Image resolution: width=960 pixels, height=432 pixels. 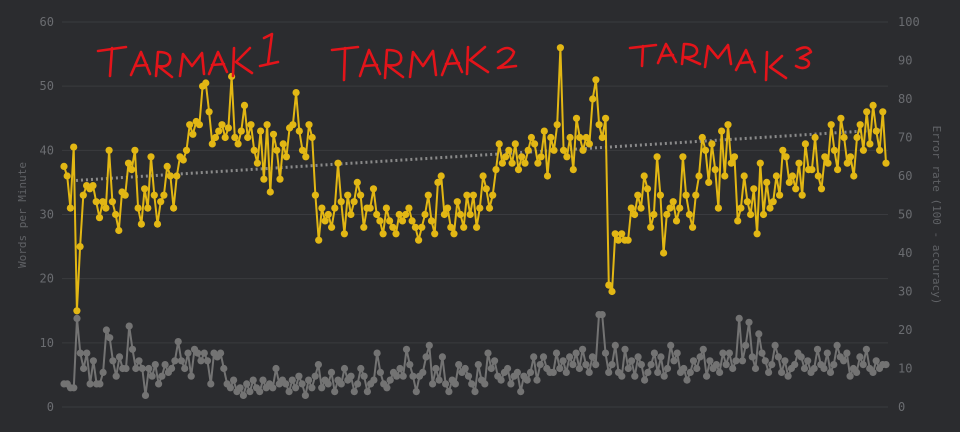 I want to click on left-axis: 0 10 20 30 40 50 60, so click(x=47, y=214).